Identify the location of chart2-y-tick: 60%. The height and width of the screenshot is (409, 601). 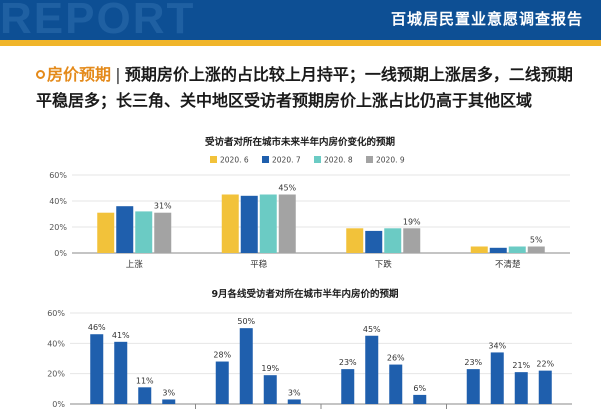
(56, 313).